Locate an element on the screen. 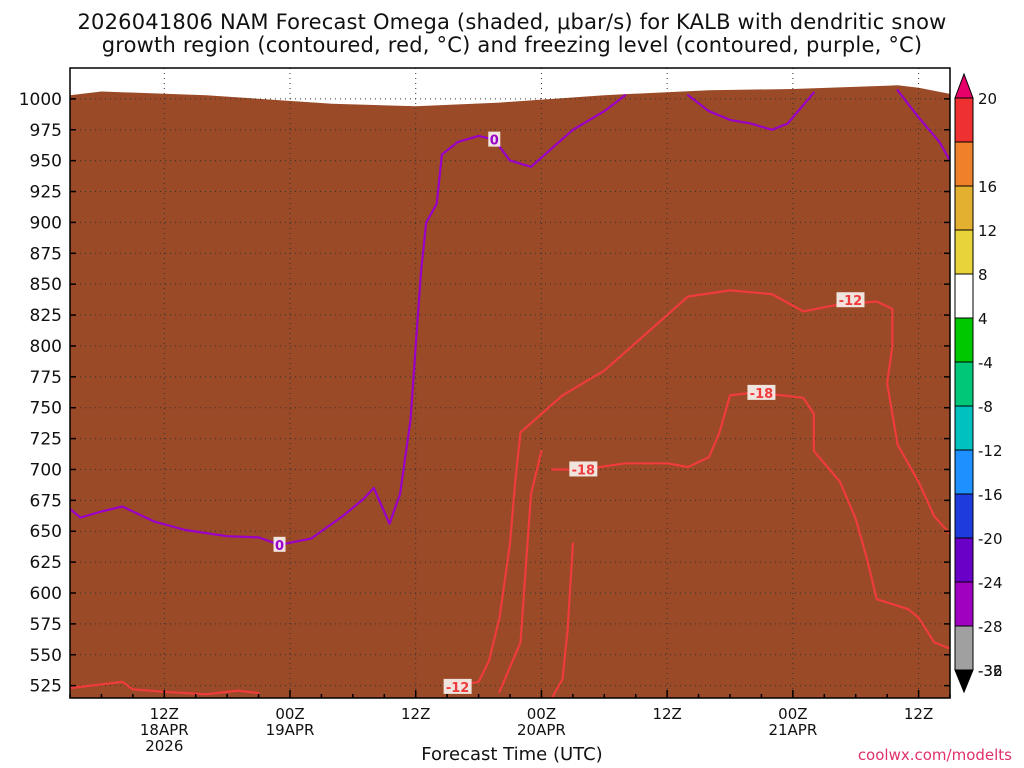 Image resolution: width=1024 pixels, height=768 pixels. y-tick-label: 650 is located at coordinates (46, 532).